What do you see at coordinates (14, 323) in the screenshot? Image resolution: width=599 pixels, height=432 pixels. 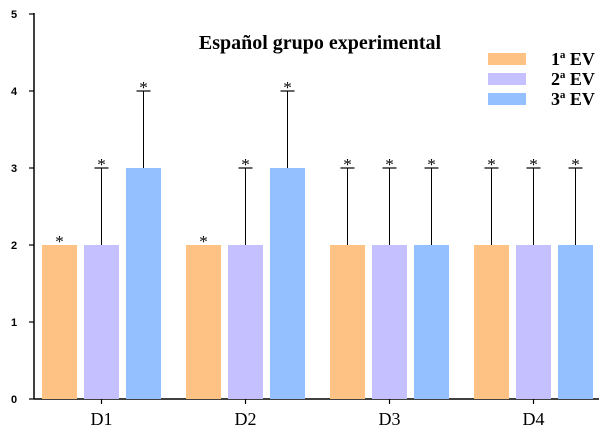 I see `y-tick-label: 1` at bounding box center [14, 323].